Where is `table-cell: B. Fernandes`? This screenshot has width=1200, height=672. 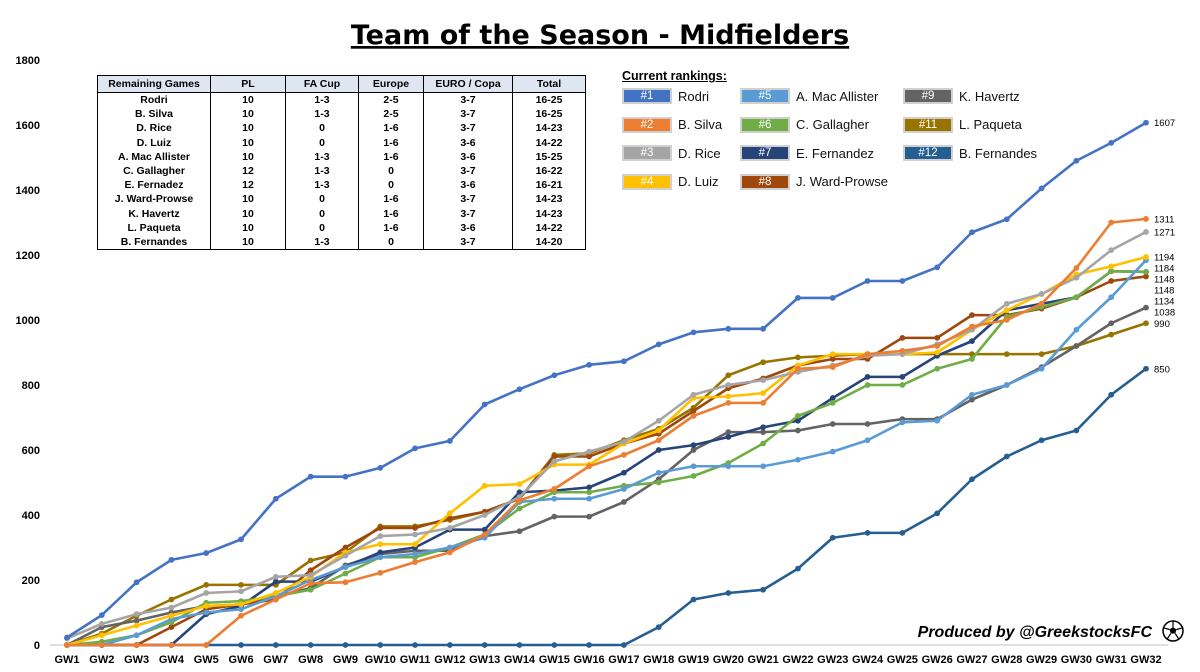 table-cell: B. Fernandes is located at coordinates (154, 241).